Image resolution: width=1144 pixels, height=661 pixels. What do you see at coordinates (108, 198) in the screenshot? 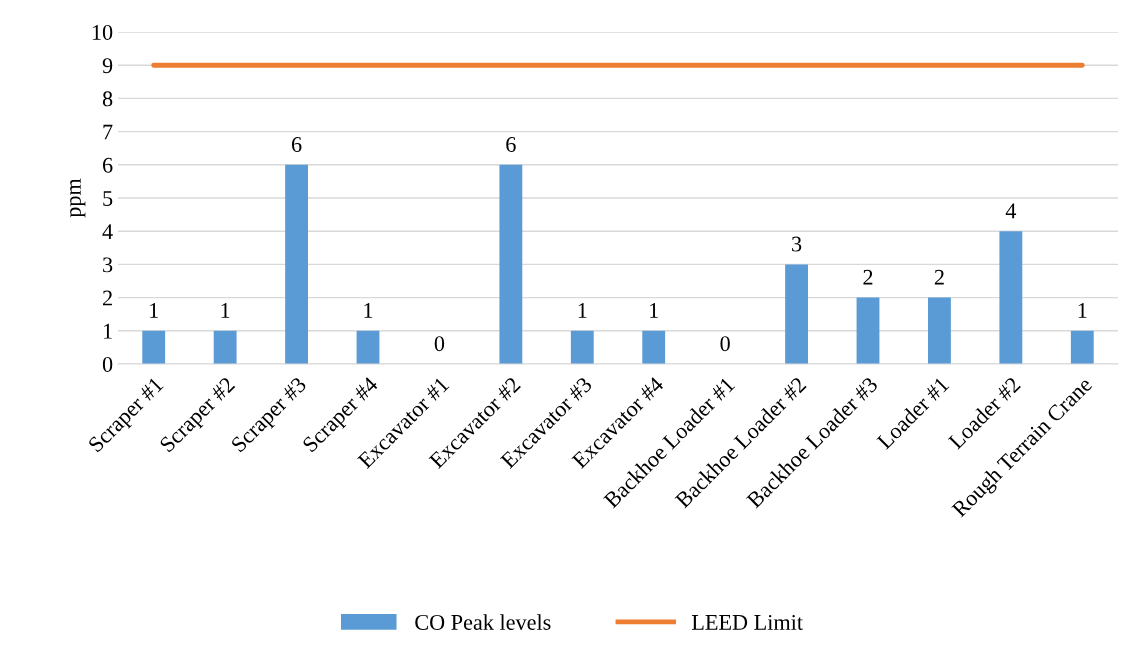
I see `y-tick-label: 5` at bounding box center [108, 198].